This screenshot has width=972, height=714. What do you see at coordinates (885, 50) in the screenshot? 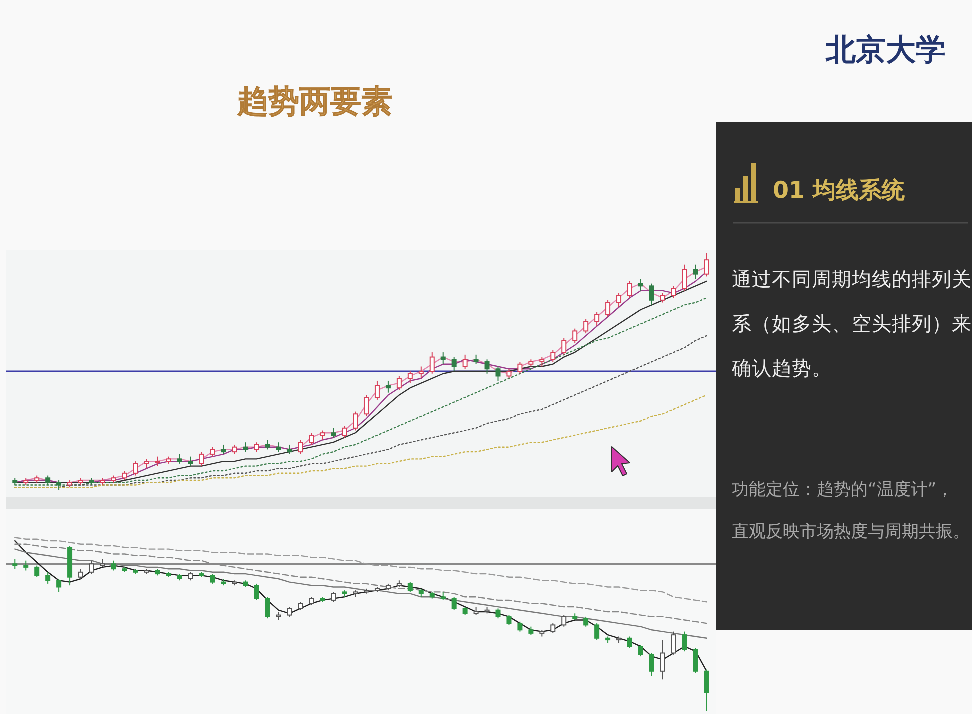
I see `text: 北京大学` at bounding box center [885, 50].